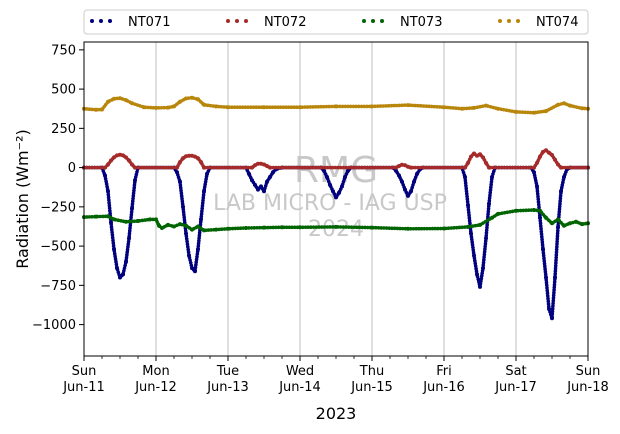 The height and width of the screenshot is (434, 620). I want to click on legend-item-NT072: NT072, so click(266, 22).